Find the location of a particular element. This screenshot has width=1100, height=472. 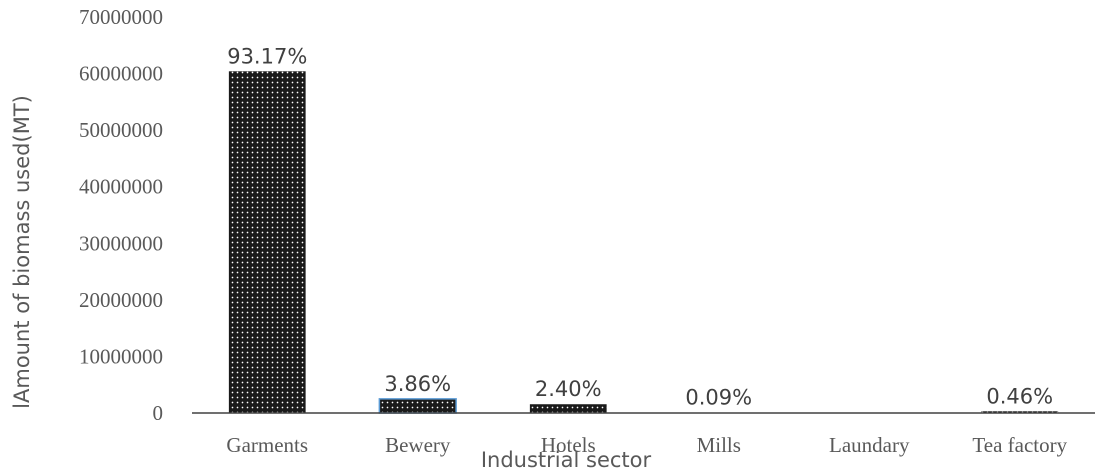

y-tick-label: 40000000 is located at coordinates (121, 187).